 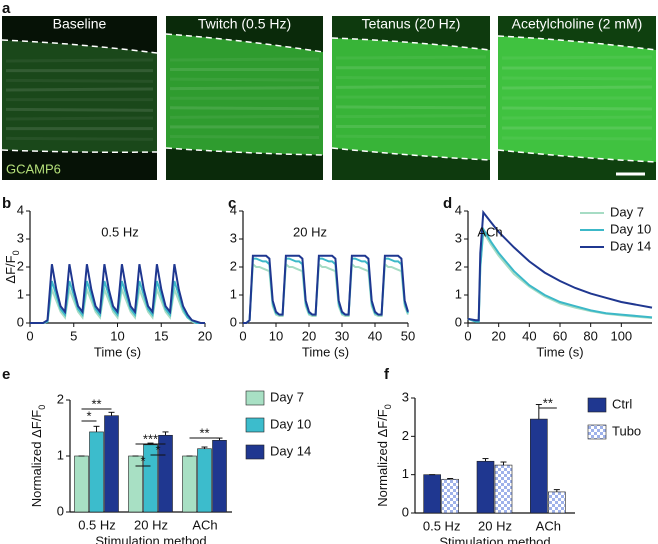 What do you see at coordinates (232, 203) in the screenshot?
I see `panel-letter: c` at bounding box center [232, 203].